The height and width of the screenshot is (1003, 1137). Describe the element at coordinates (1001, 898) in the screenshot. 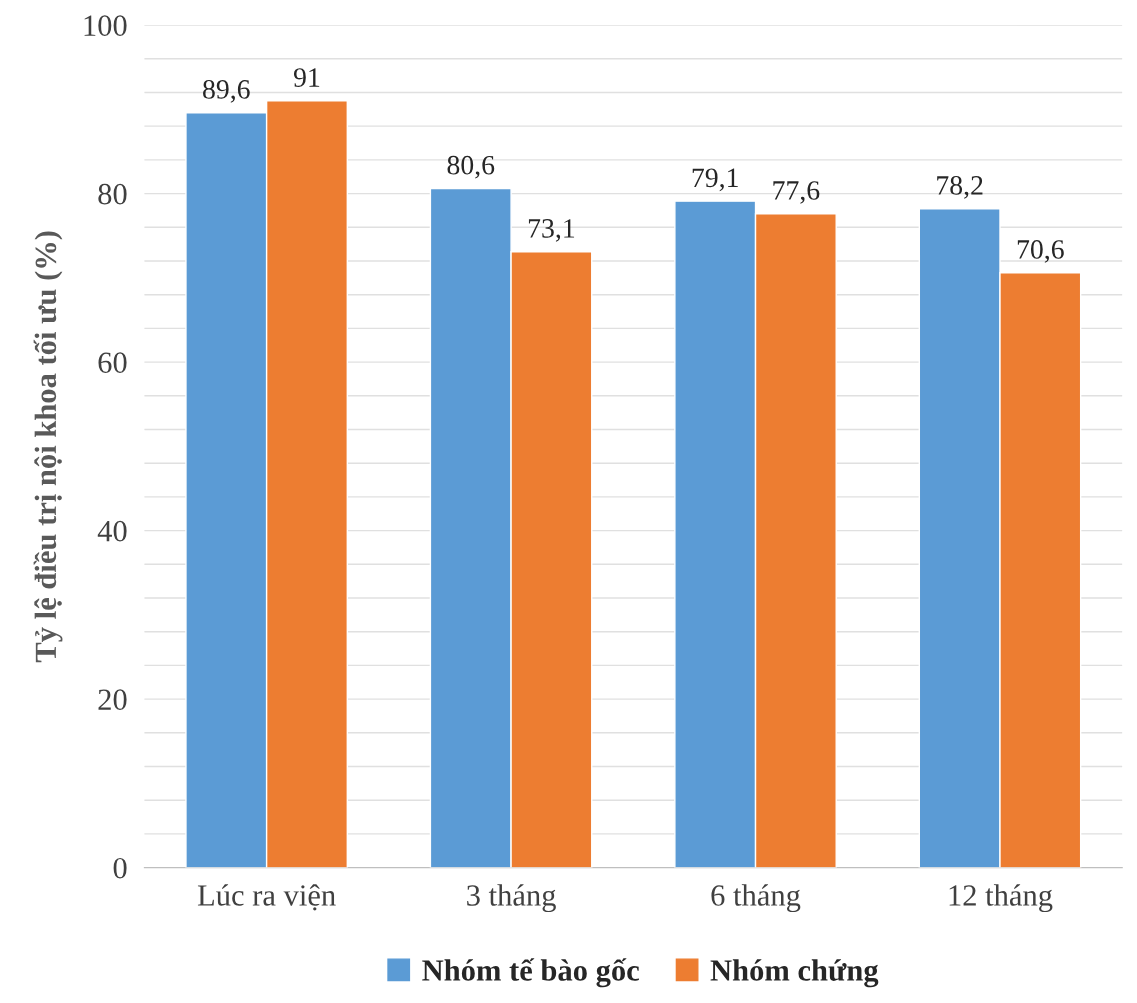

I see `x-tick-label: 12 tháng` at that location.